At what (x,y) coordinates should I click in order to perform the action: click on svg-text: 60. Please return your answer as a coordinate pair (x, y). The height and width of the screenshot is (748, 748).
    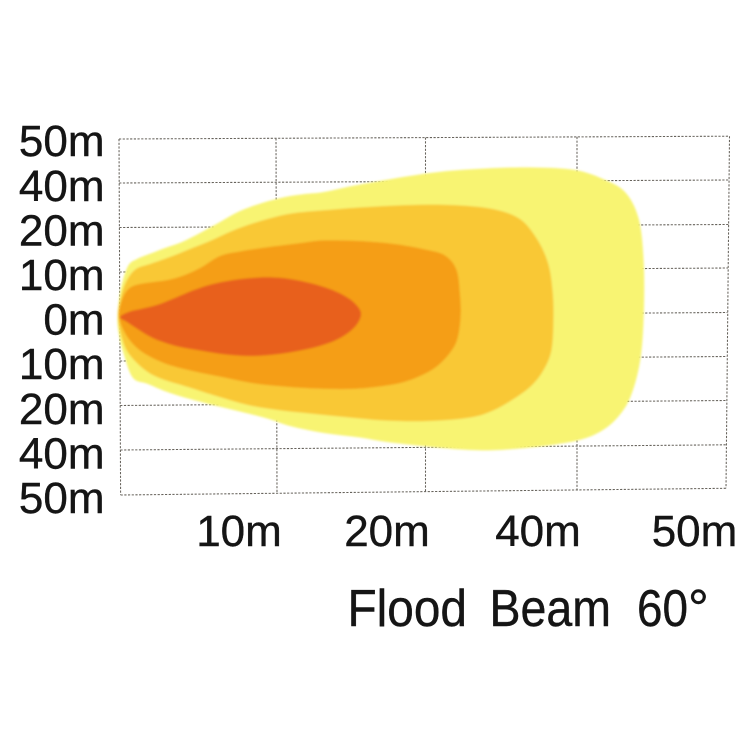
    Looking at the image, I should click on (662, 609).